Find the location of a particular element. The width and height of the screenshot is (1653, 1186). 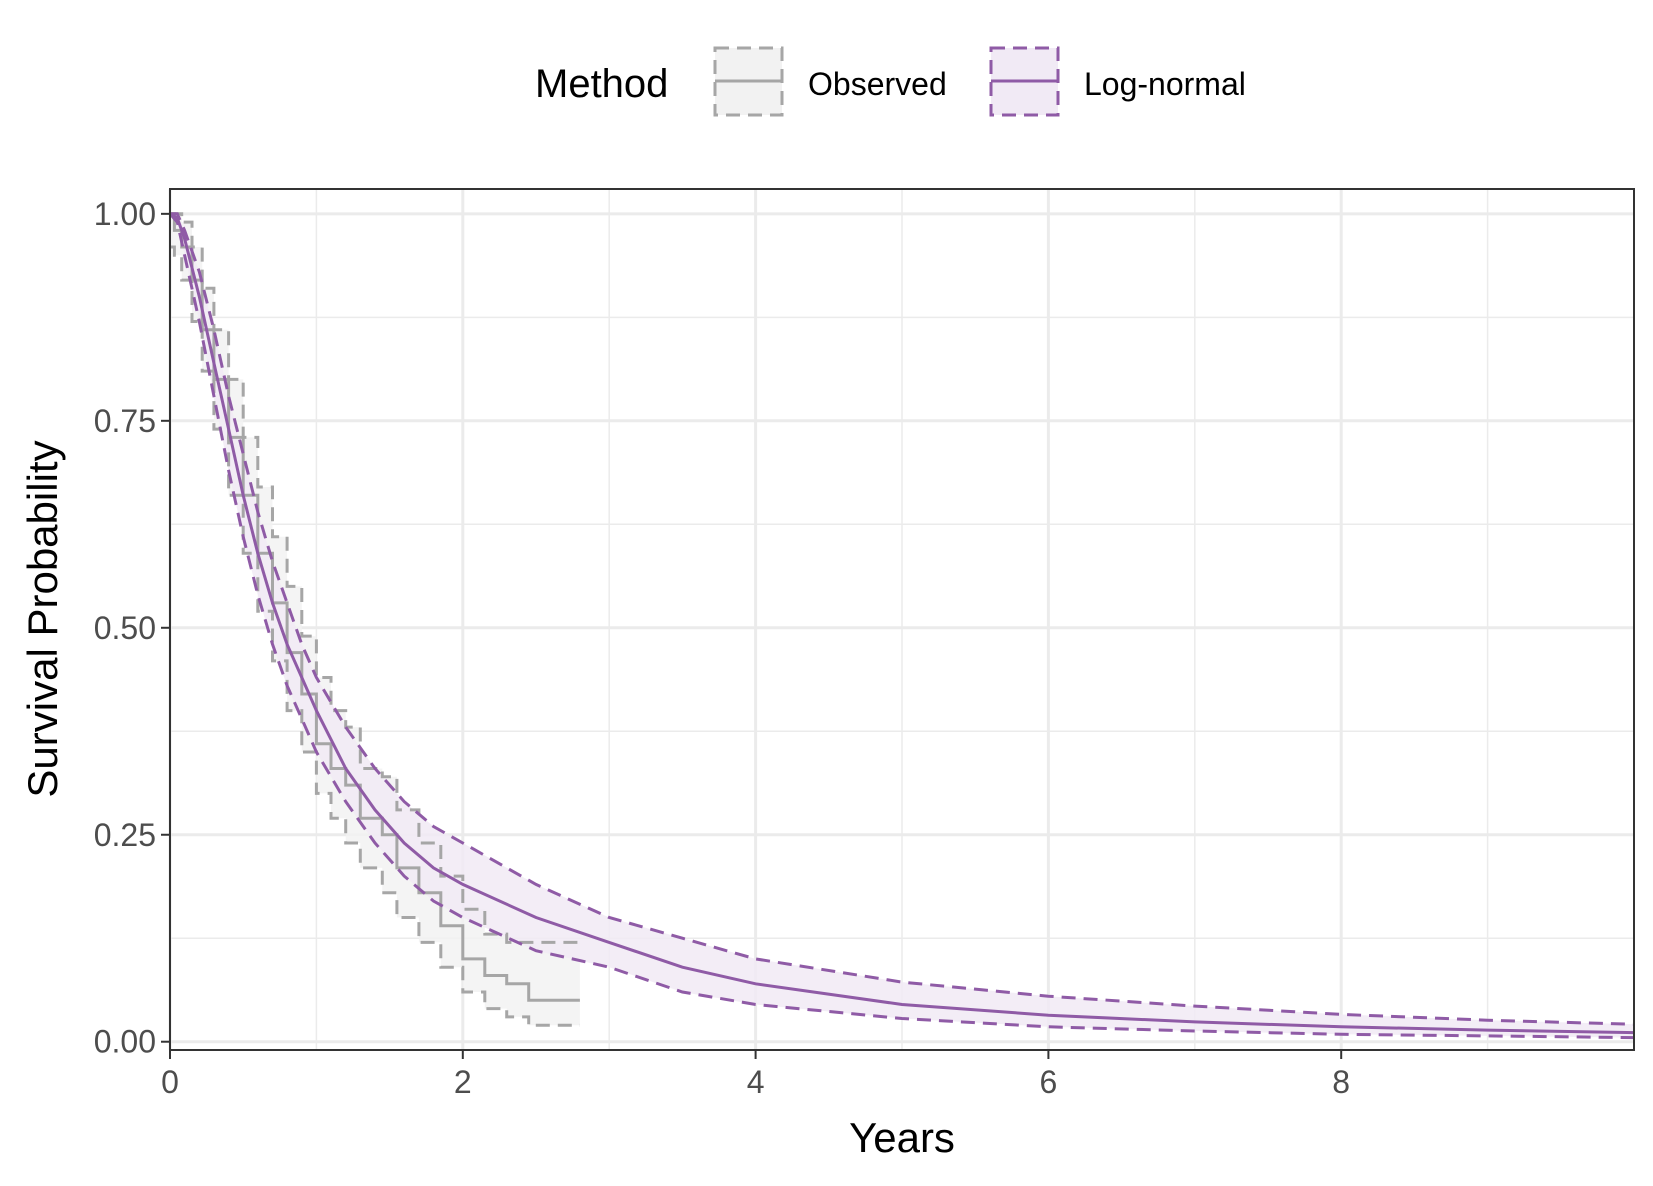

y-tick-label: 1.00 is located at coordinates (125, 214).